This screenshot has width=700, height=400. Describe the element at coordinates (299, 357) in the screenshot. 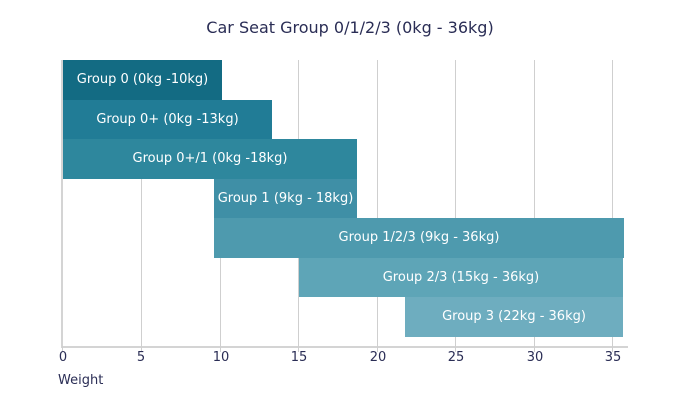

I see `x-tick-label: 15` at that location.